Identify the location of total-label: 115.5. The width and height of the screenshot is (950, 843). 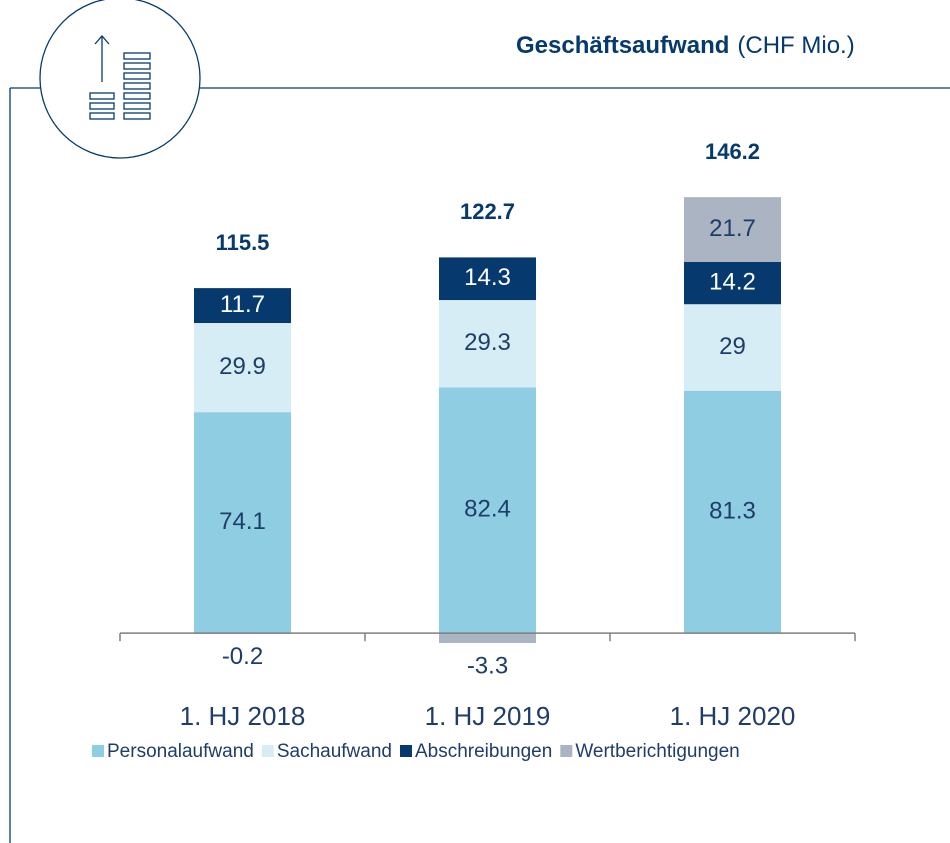
(243, 242).